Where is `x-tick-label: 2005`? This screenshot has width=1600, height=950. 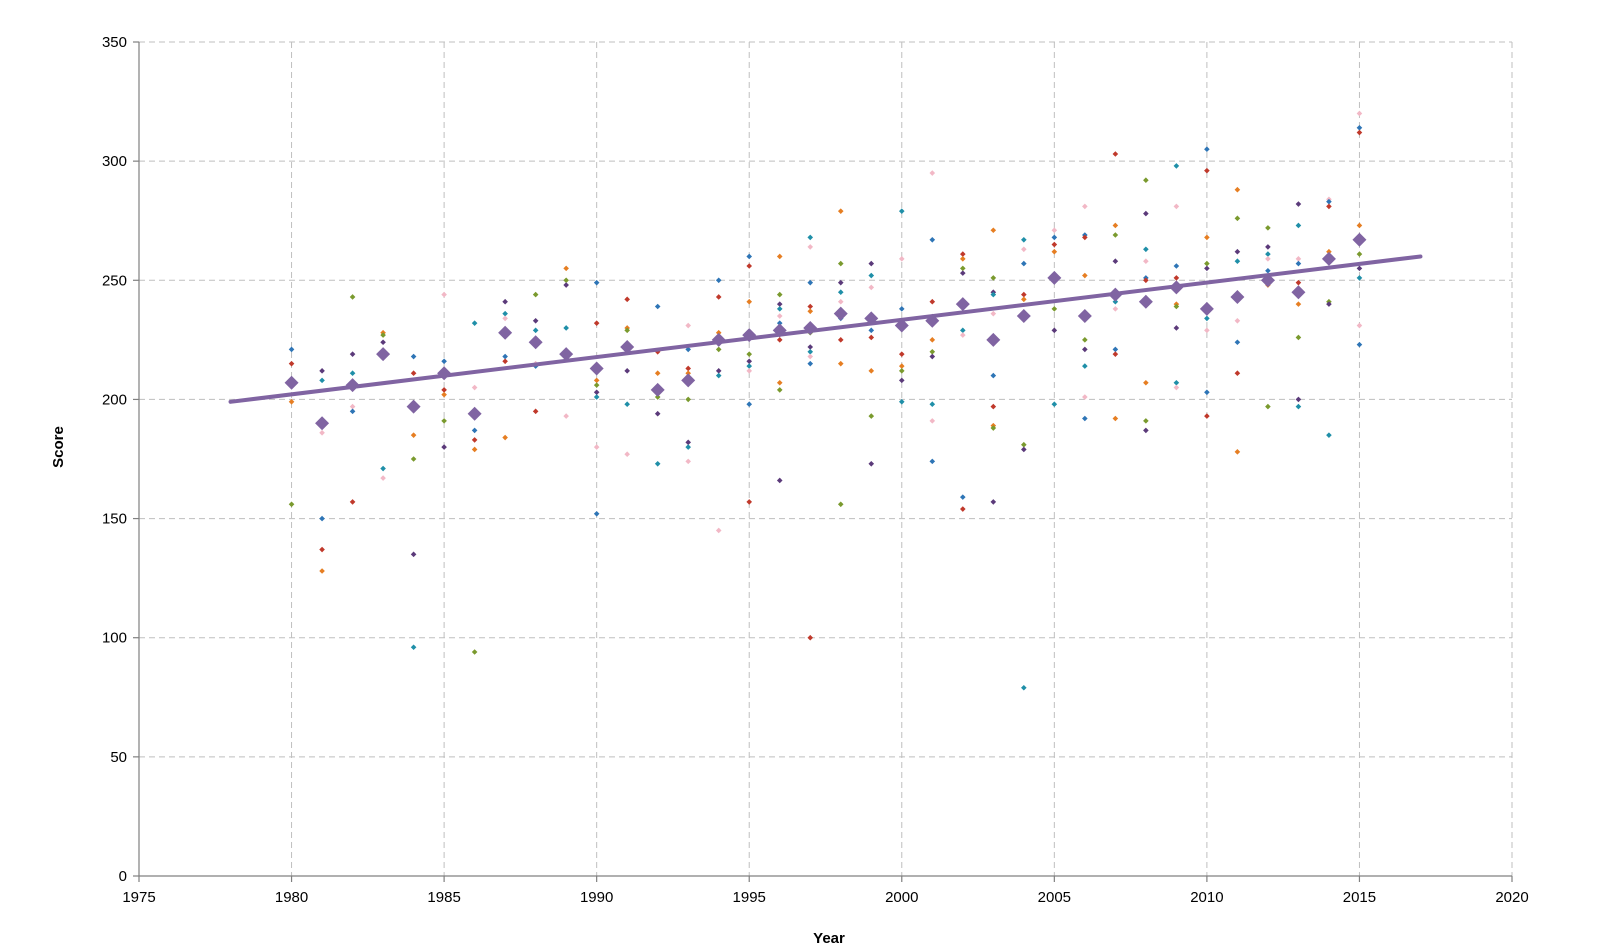
x-tick-label: 2005 is located at coordinates (1054, 897).